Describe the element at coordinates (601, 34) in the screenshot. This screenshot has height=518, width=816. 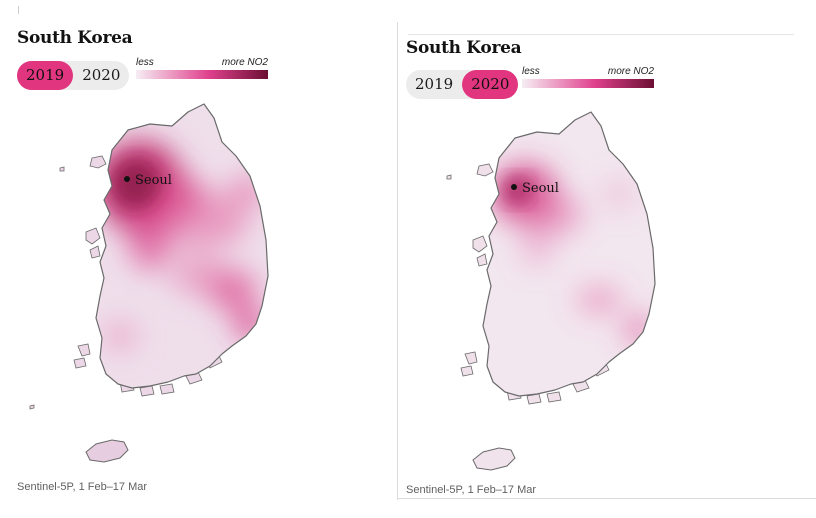
I see `right-panel-top-rule` at that location.